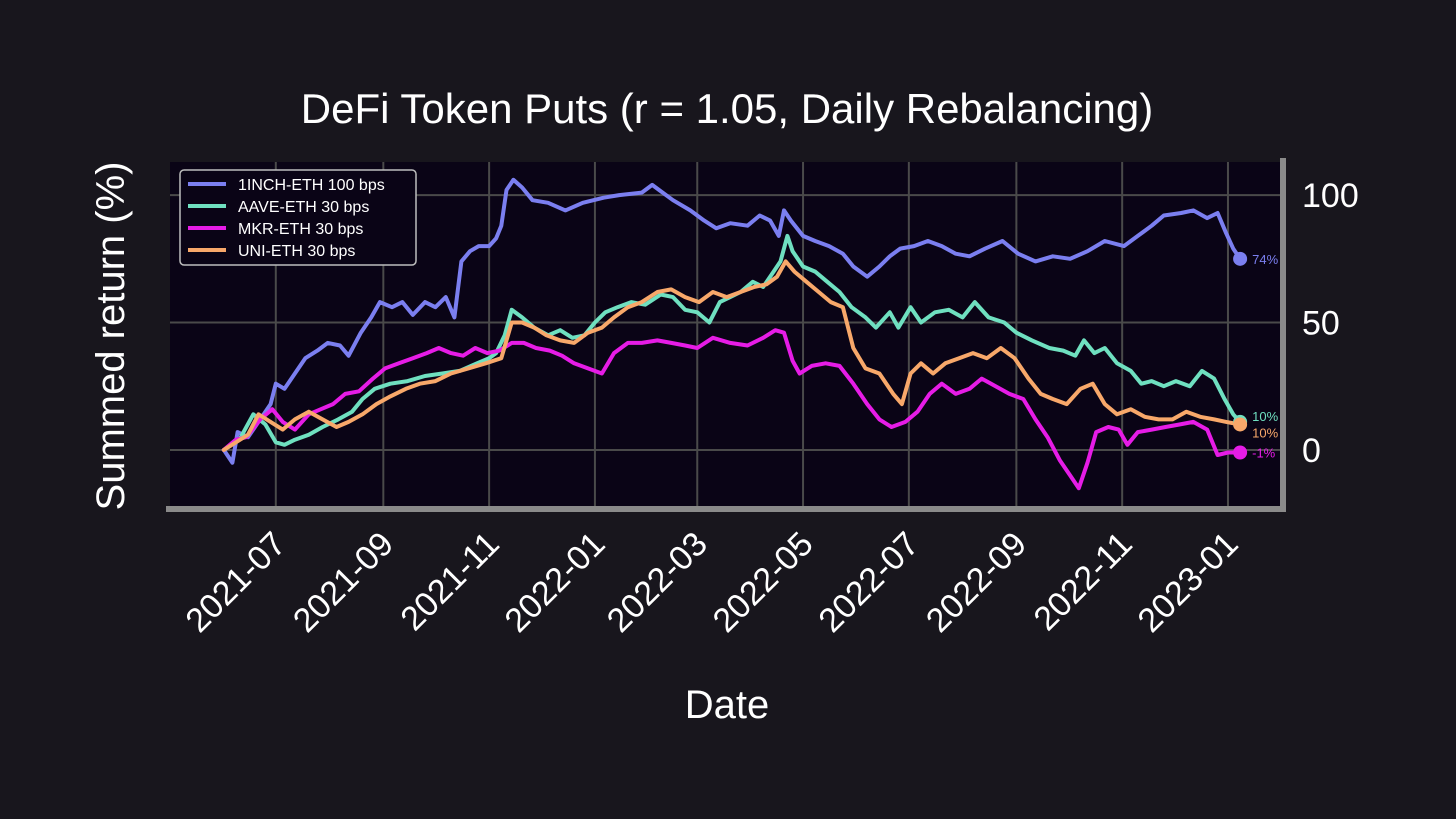 The height and width of the screenshot is (819, 1456). What do you see at coordinates (1330, 196) in the screenshot?
I see `y-tick-label: 100` at bounding box center [1330, 196].